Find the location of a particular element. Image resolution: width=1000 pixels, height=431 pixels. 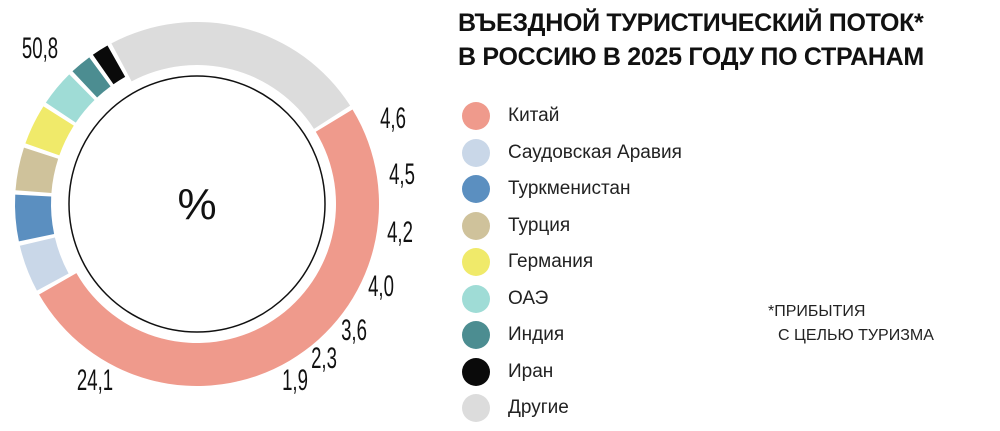

legend-label: Китай is located at coordinates (534, 116).